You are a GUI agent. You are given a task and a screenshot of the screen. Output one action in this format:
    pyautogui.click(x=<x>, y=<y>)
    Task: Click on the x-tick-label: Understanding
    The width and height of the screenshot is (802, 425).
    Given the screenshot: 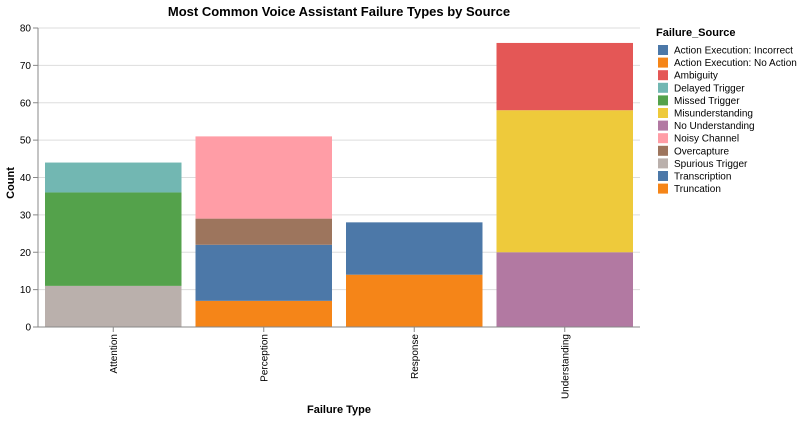 What is the action you would take?
    pyautogui.click(x=565, y=366)
    